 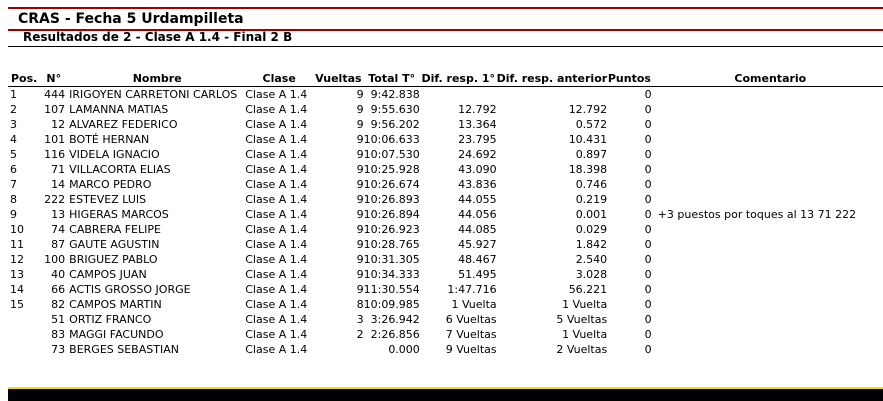 What do you see at coordinates (392, 78) in the screenshot?
I see `header-total-time: Total T°` at bounding box center [392, 78].